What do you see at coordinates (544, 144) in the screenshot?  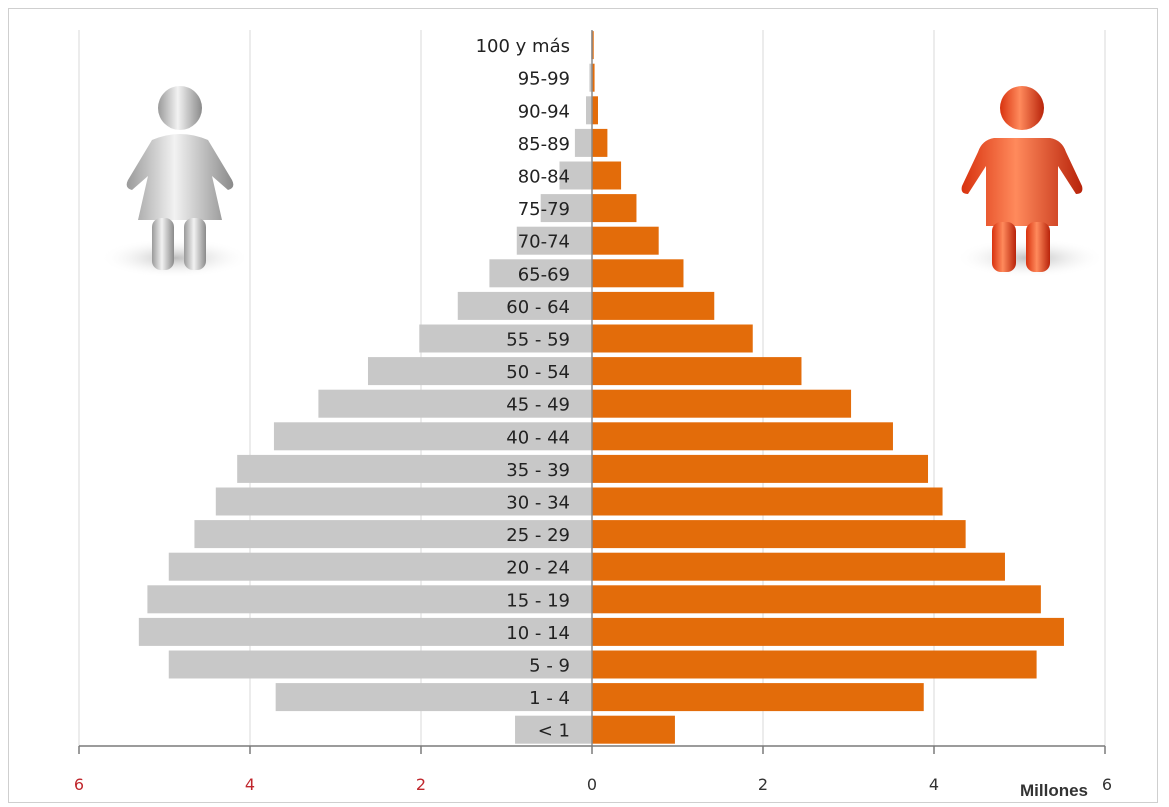 I see `age-group-label: 85-89` at bounding box center [544, 144].